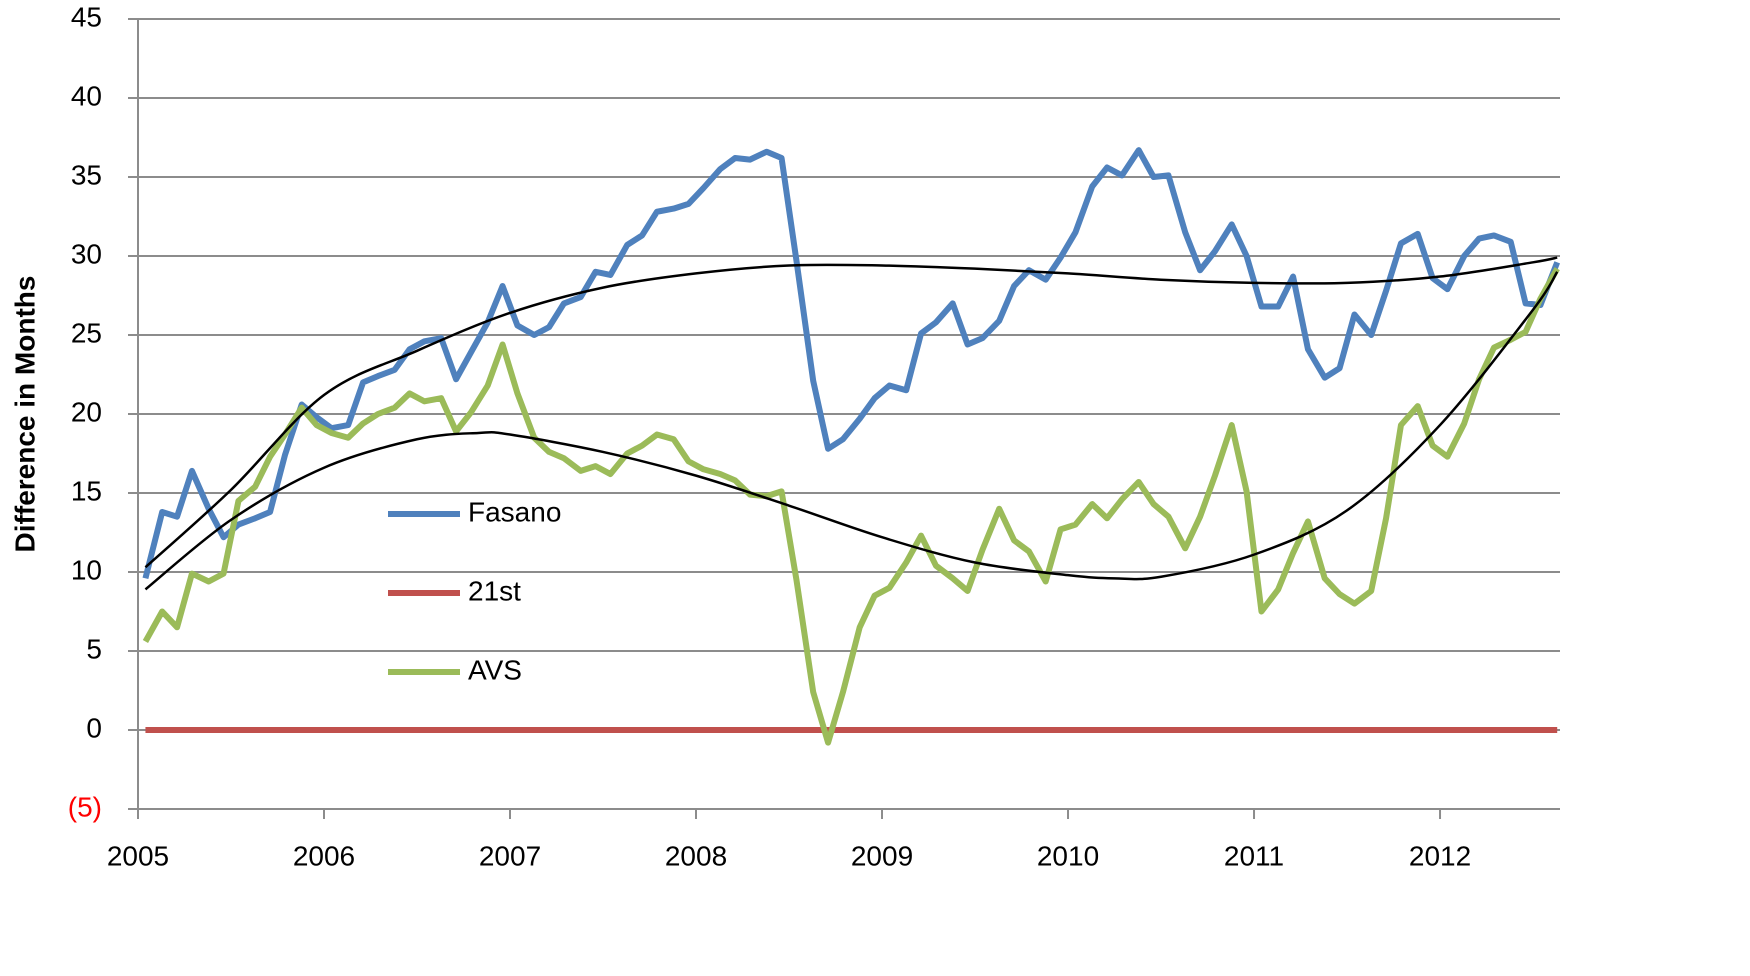 This screenshot has width=1750, height=976. Describe the element at coordinates (86, 253) in the screenshot. I see `y-tick-label: 30` at that location.